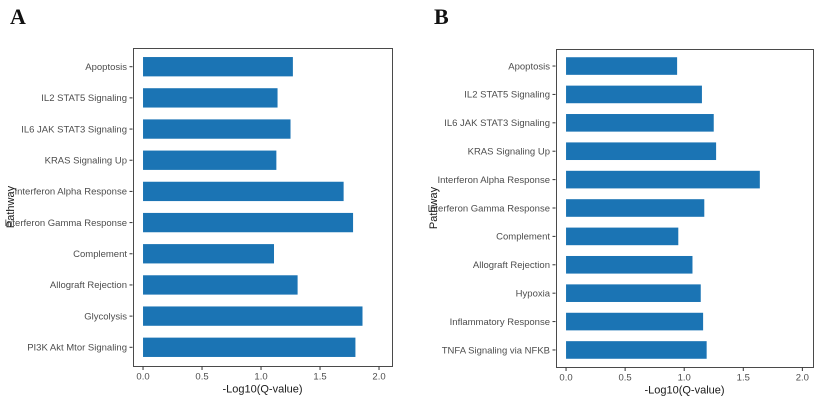 Image resolution: width=825 pixels, height=403 pixels. Describe the element at coordinates (77, 348) in the screenshot. I see `category-label: PI3K Akt Mtor Signaling` at that location.